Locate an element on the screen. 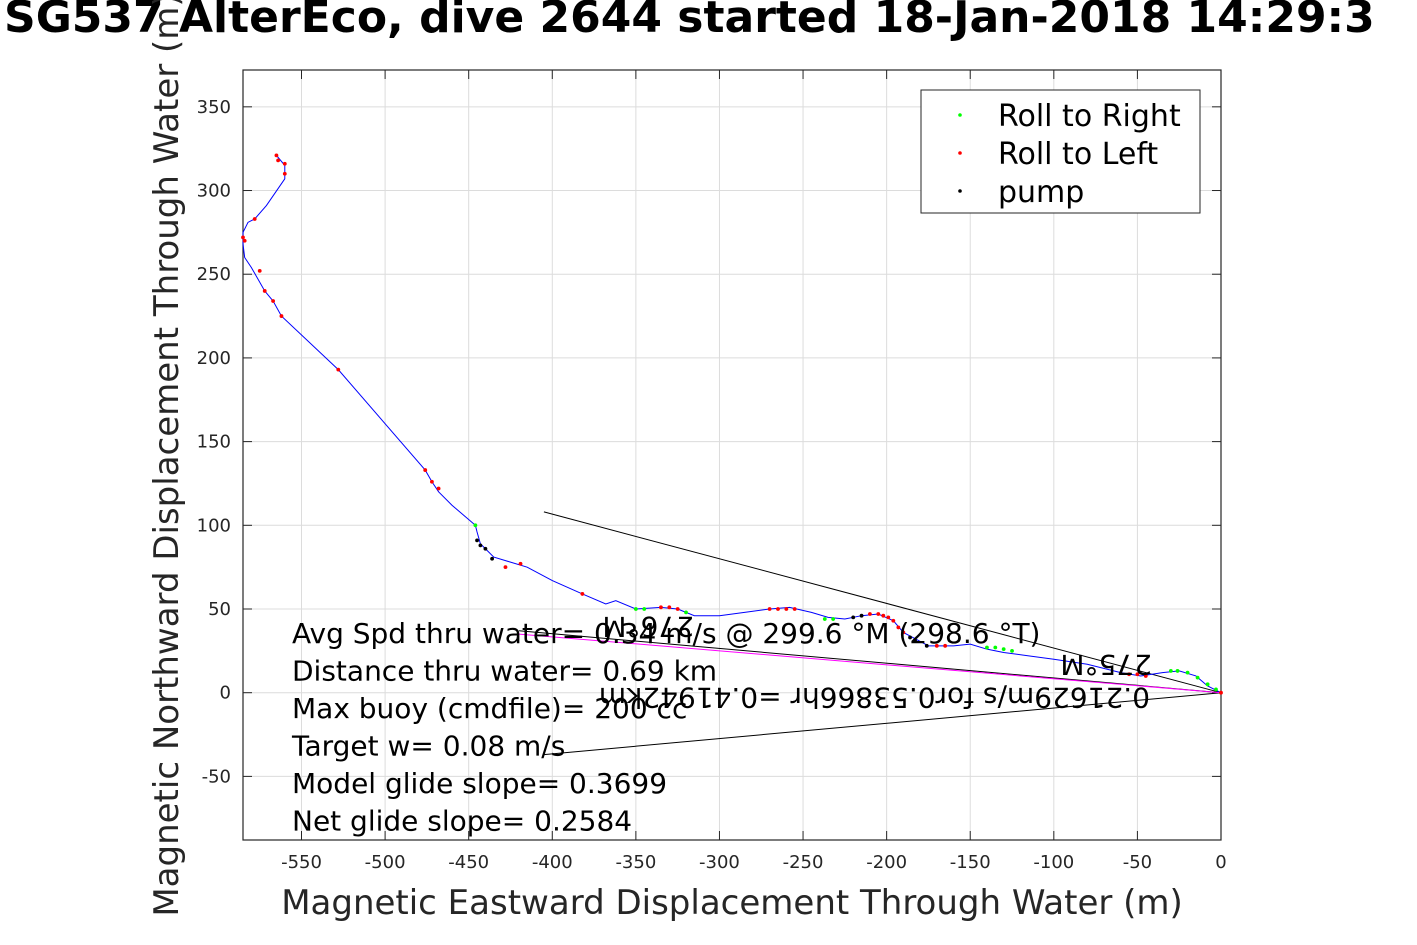  flipped-annotation: 276°M is located at coordinates (648, 626).